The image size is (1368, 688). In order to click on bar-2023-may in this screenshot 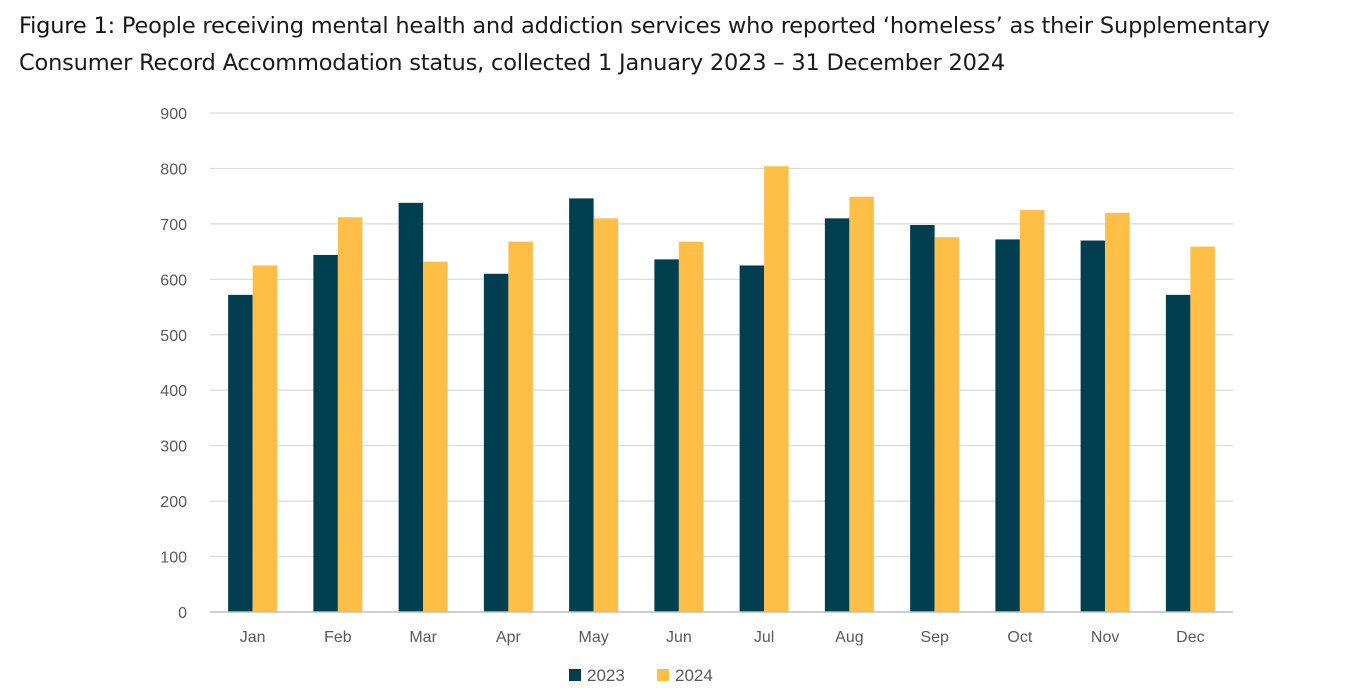, I will do `click(581, 405)`.